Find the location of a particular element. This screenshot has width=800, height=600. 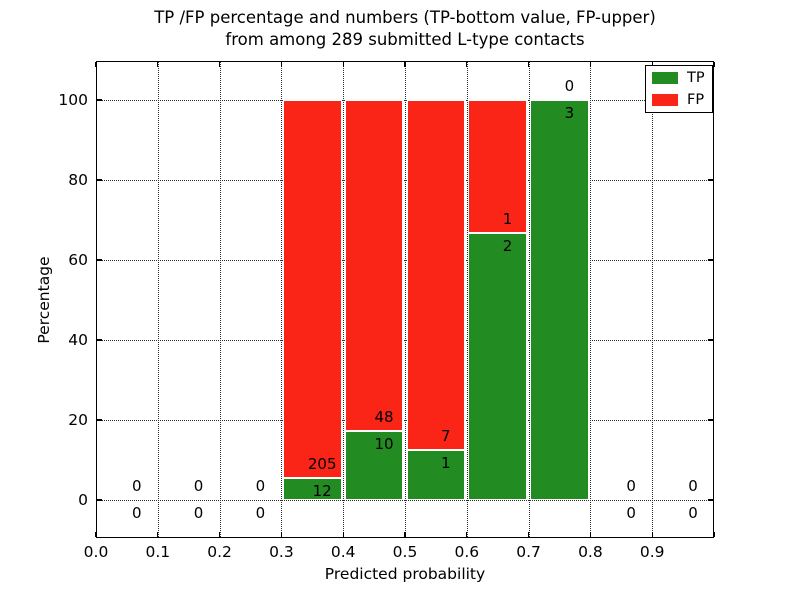

x-tick-label-0.9: 0.9 is located at coordinates (652, 552).